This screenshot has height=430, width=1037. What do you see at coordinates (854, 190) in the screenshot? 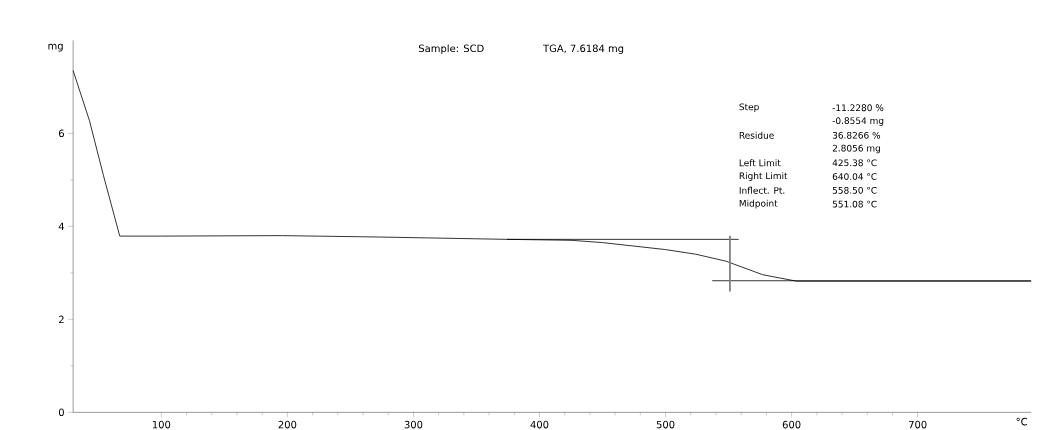
I see `annotation: 558.50 °C` at bounding box center [854, 190].